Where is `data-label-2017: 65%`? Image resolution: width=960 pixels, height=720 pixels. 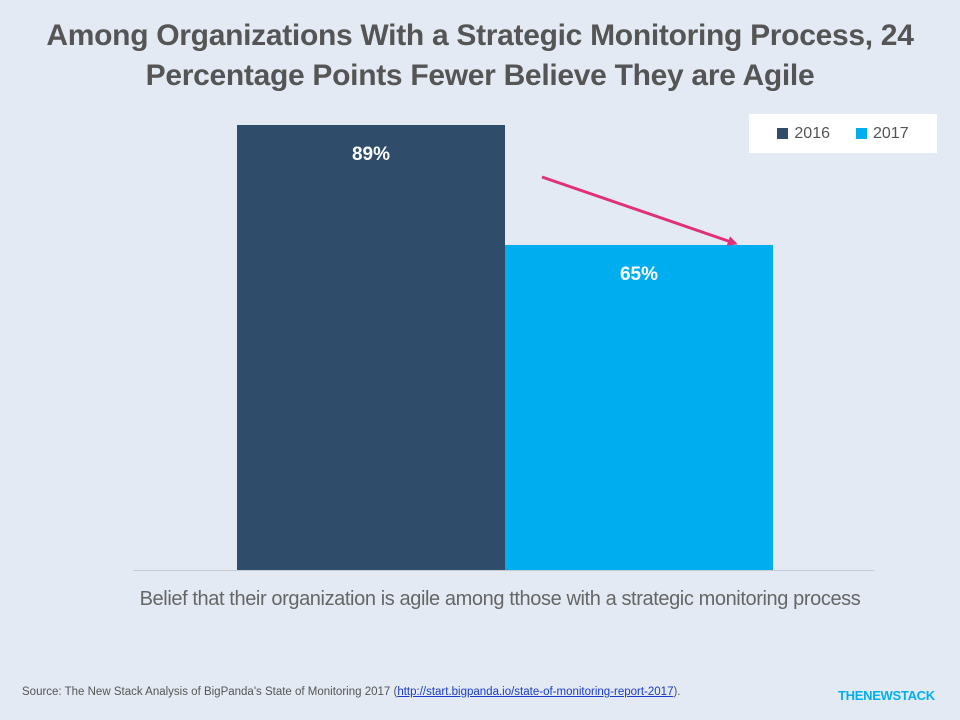
data-label-2017: 65% is located at coordinates (639, 274).